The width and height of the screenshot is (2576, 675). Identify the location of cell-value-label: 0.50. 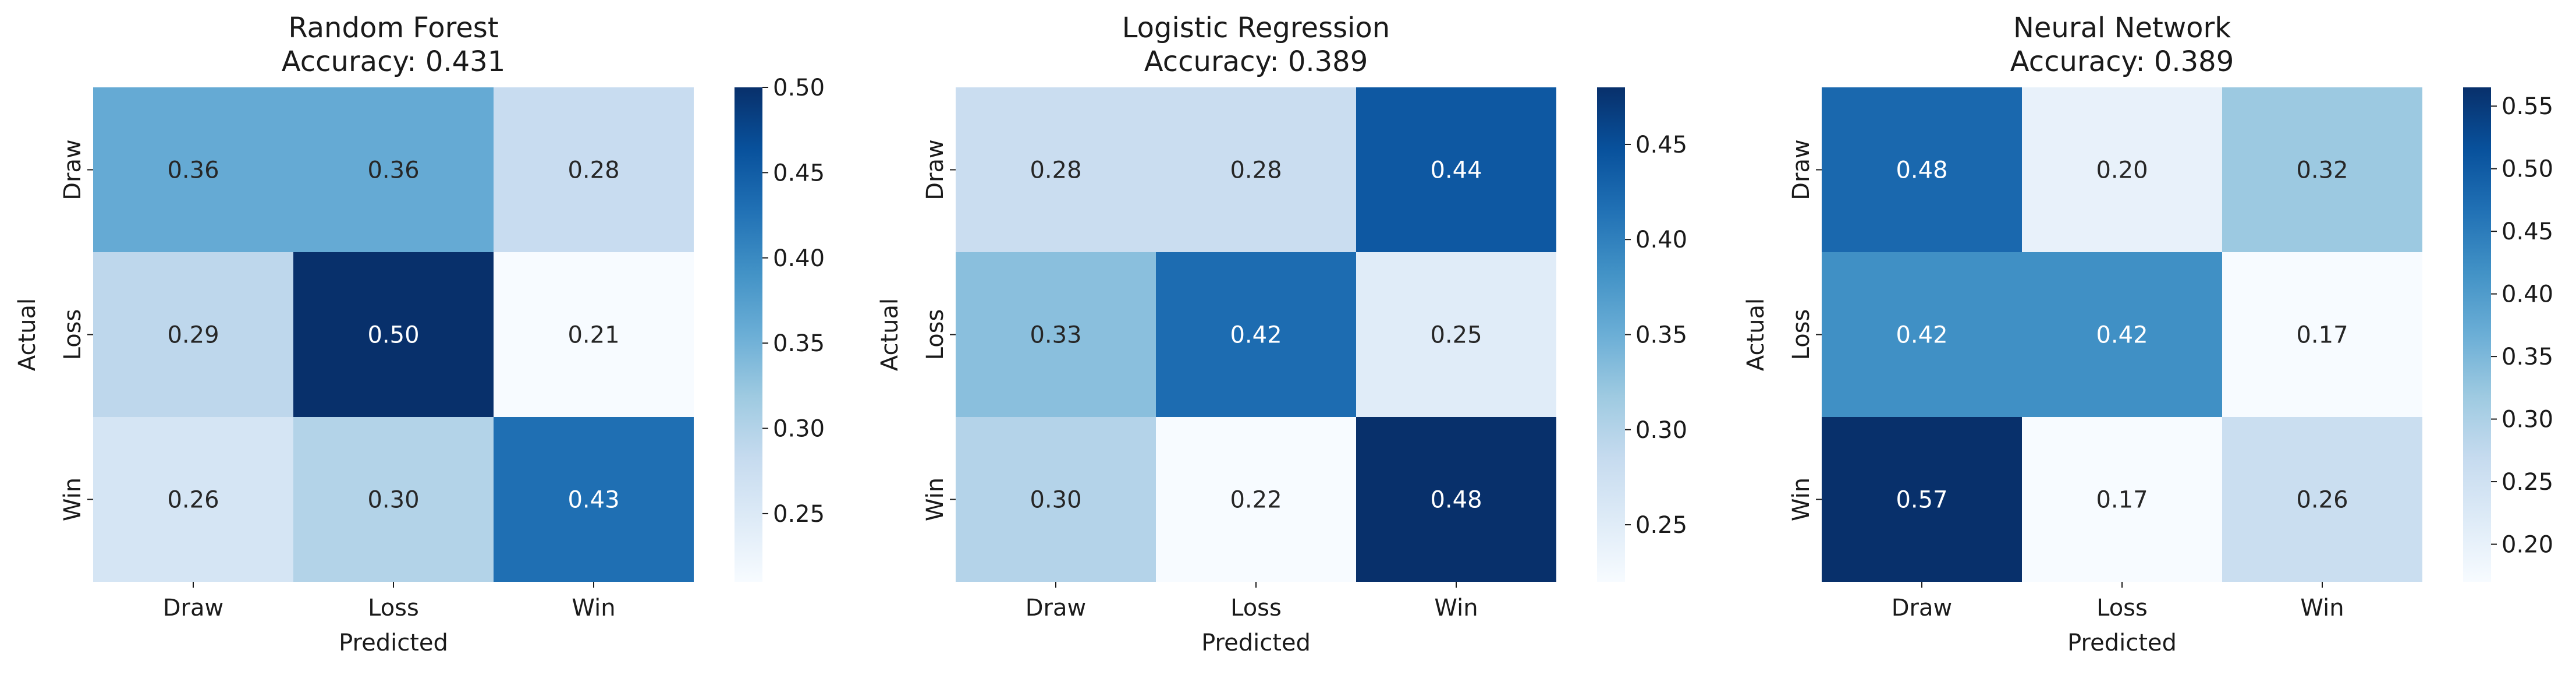
(393, 336).